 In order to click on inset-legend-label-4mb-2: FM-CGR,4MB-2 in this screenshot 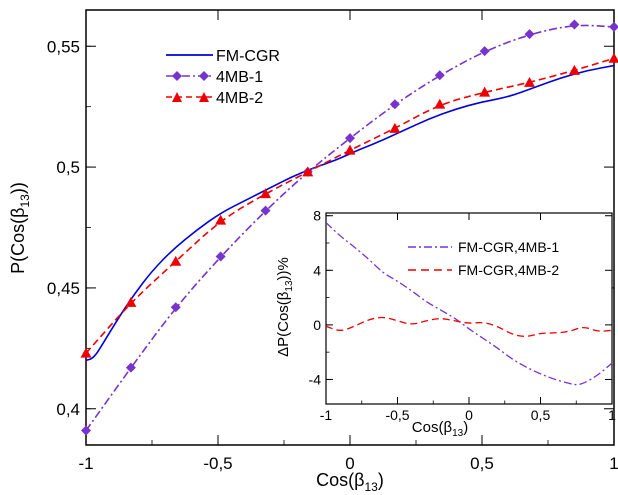, I will do `click(508, 270)`.